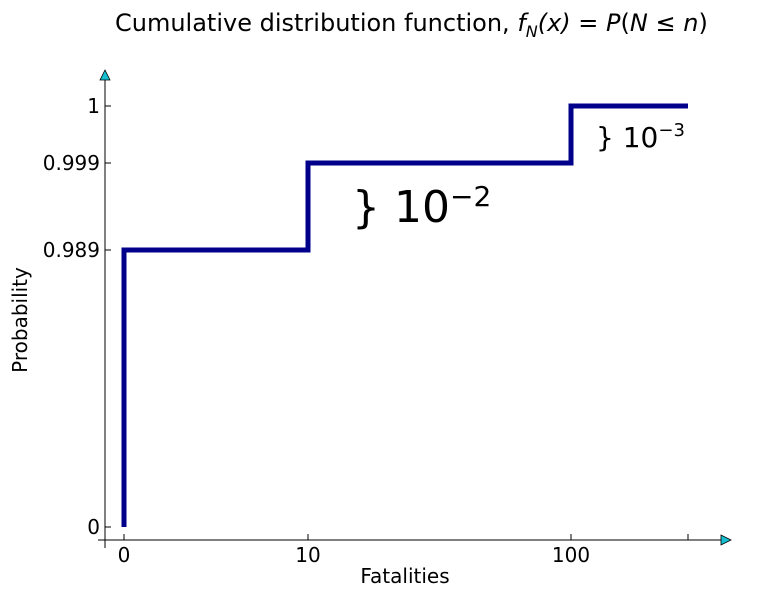 This screenshot has width=769, height=598. What do you see at coordinates (404, 576) in the screenshot?
I see `x-axis-label: Fatalities` at bounding box center [404, 576].